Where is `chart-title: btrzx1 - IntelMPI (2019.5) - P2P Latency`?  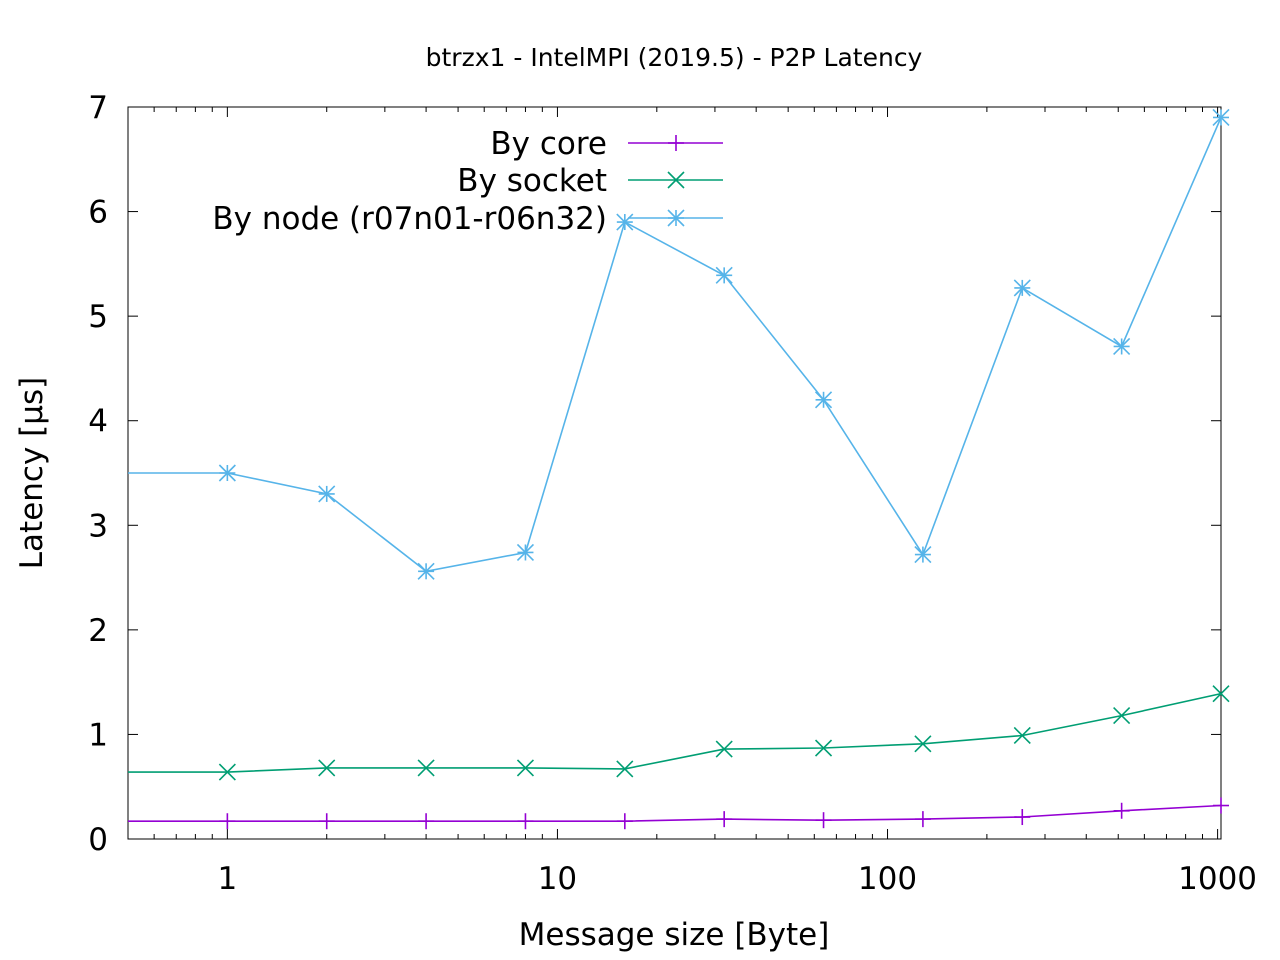
chart-title: btrzx1 - IntelMPI (2019.5) - P2P Latency is located at coordinates (674, 57).